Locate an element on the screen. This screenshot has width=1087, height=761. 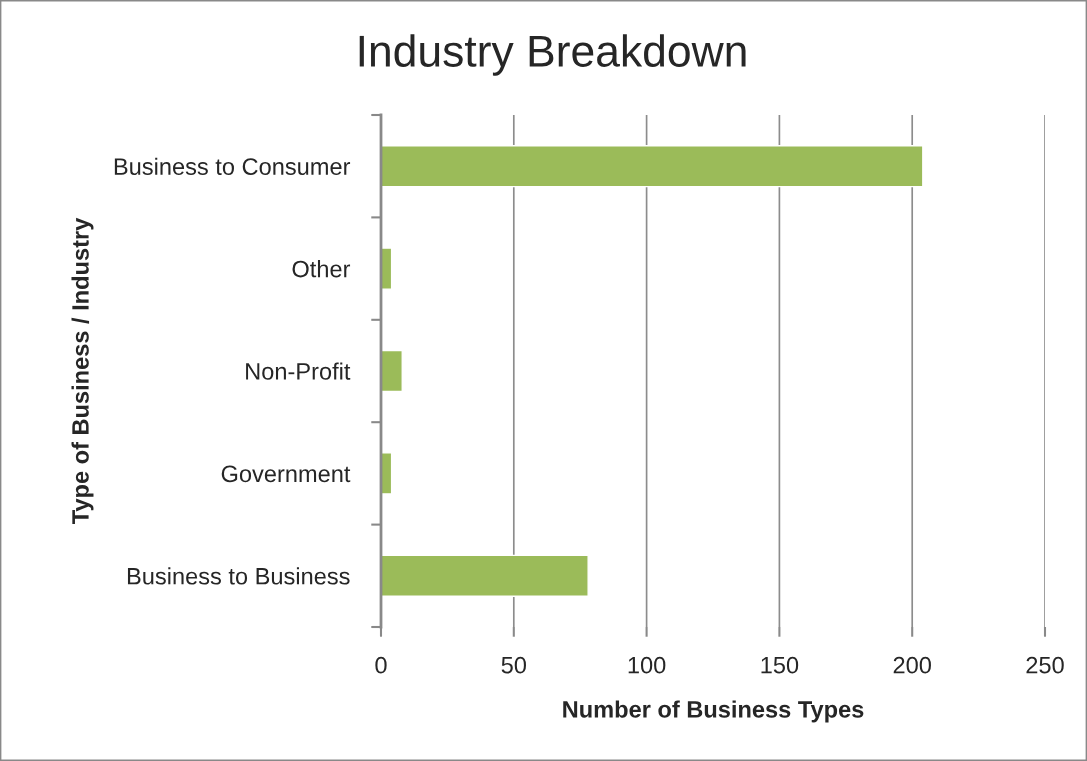
x-axis-title: Number of Business Types is located at coordinates (713, 711).